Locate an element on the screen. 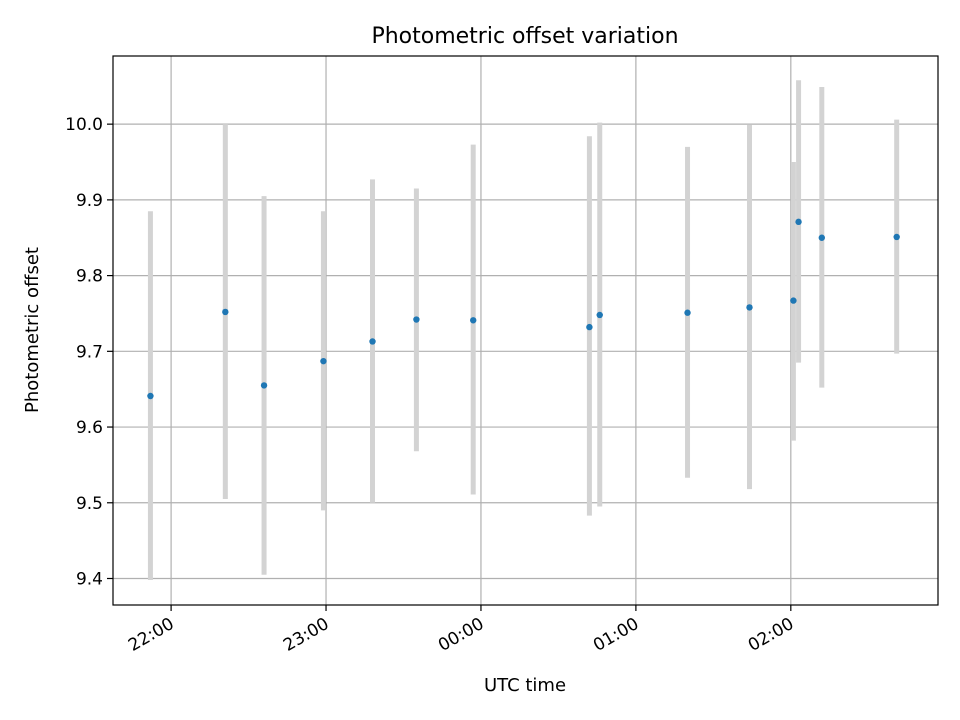 This screenshot has height=720, width=960. y-tick-label: 9.9 is located at coordinates (89, 201).